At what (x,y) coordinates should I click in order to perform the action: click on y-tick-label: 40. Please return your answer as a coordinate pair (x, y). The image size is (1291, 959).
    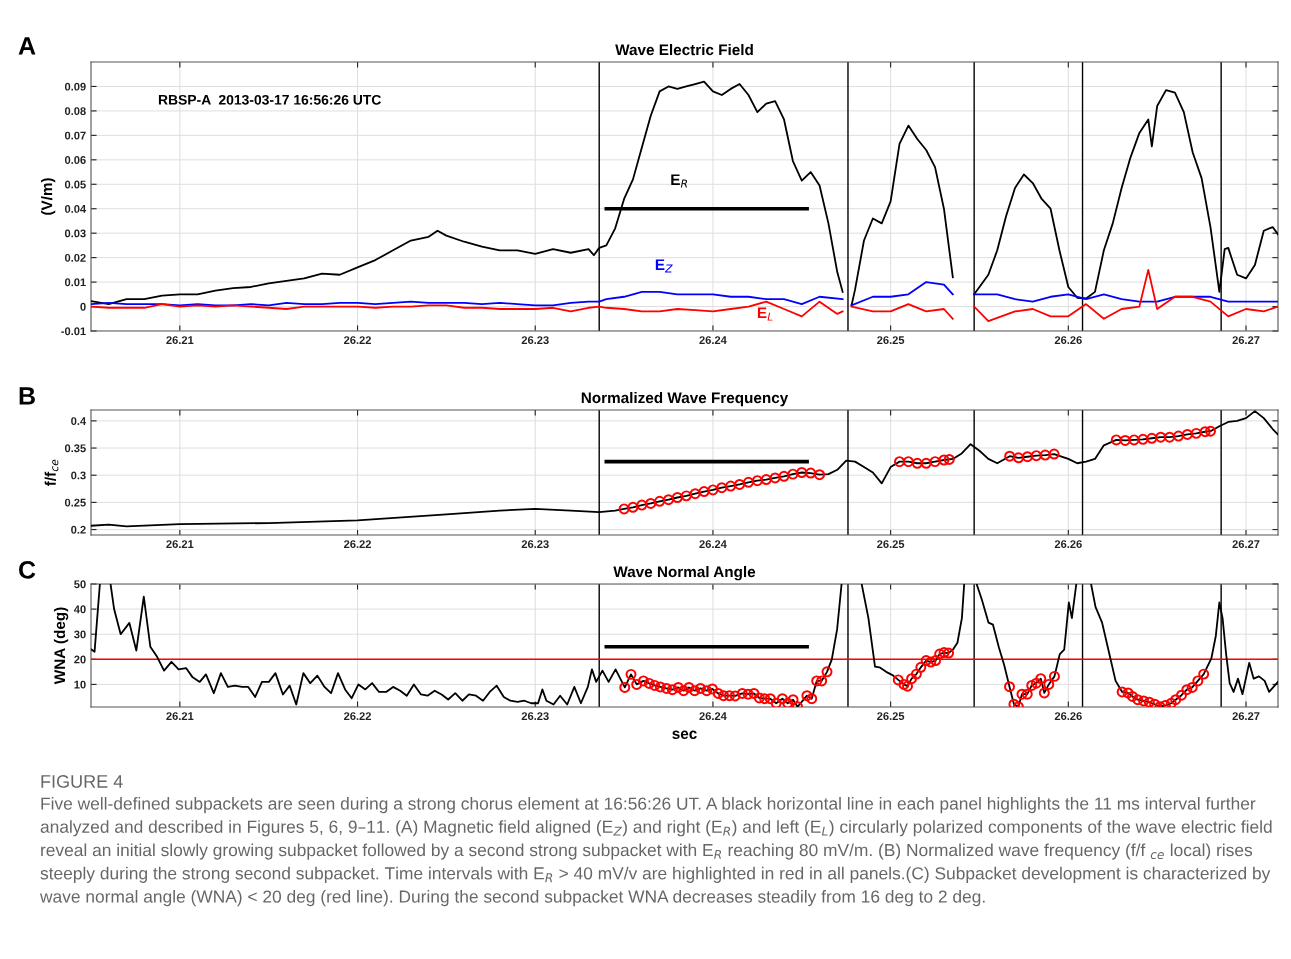
    Looking at the image, I should click on (79, 609).